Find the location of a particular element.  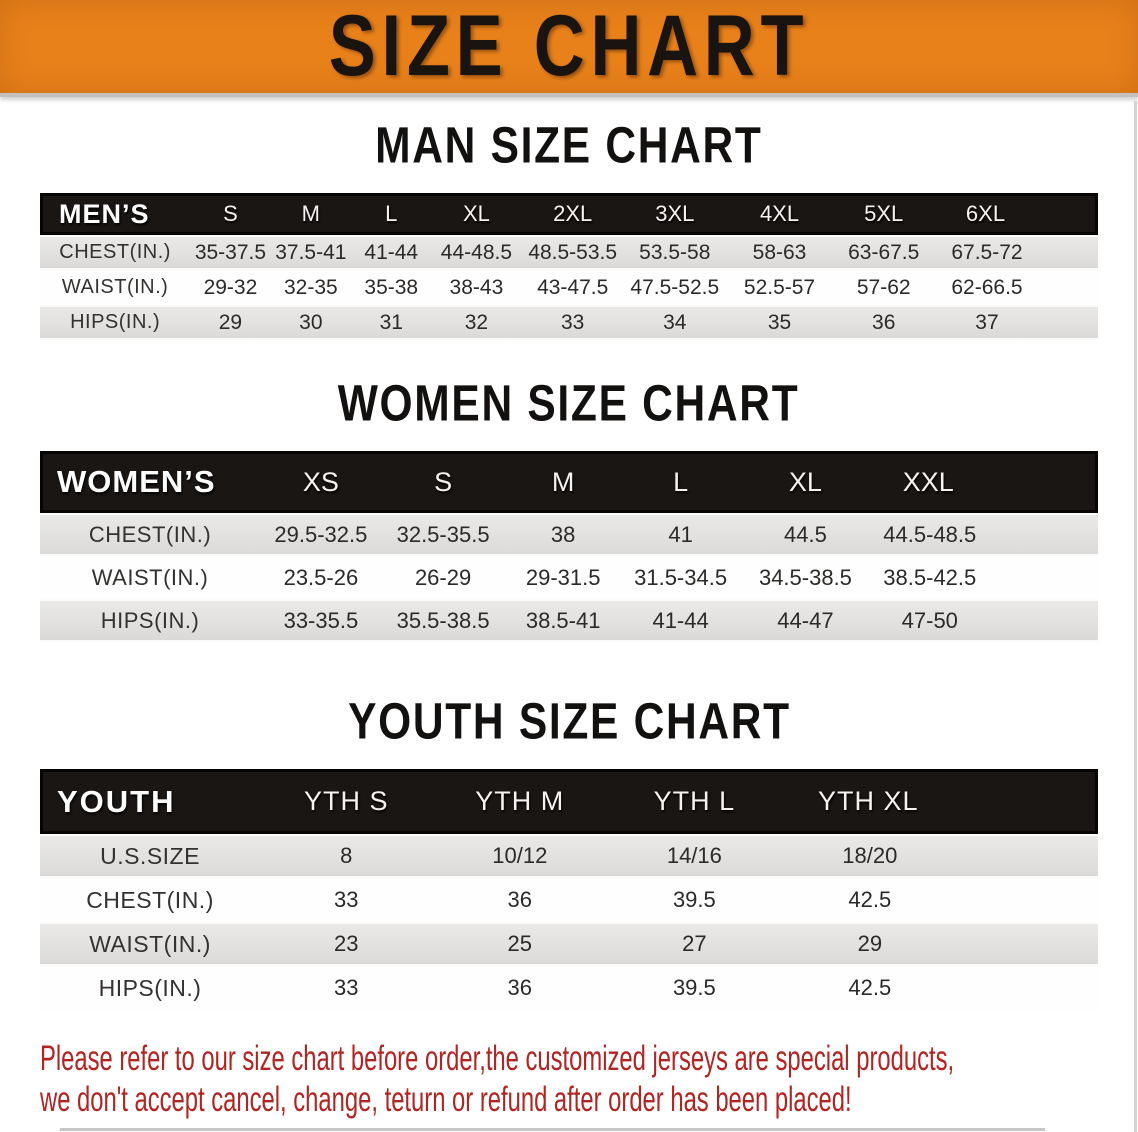

value-cell: 32 is located at coordinates (476, 322).